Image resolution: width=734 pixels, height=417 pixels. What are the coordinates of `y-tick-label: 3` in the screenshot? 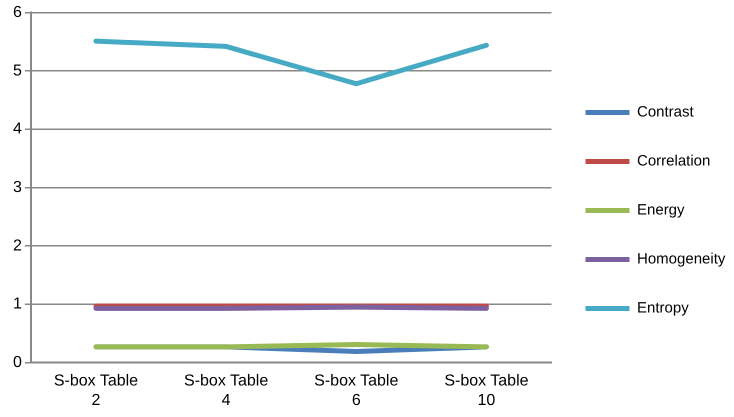 It's located at (17, 187).